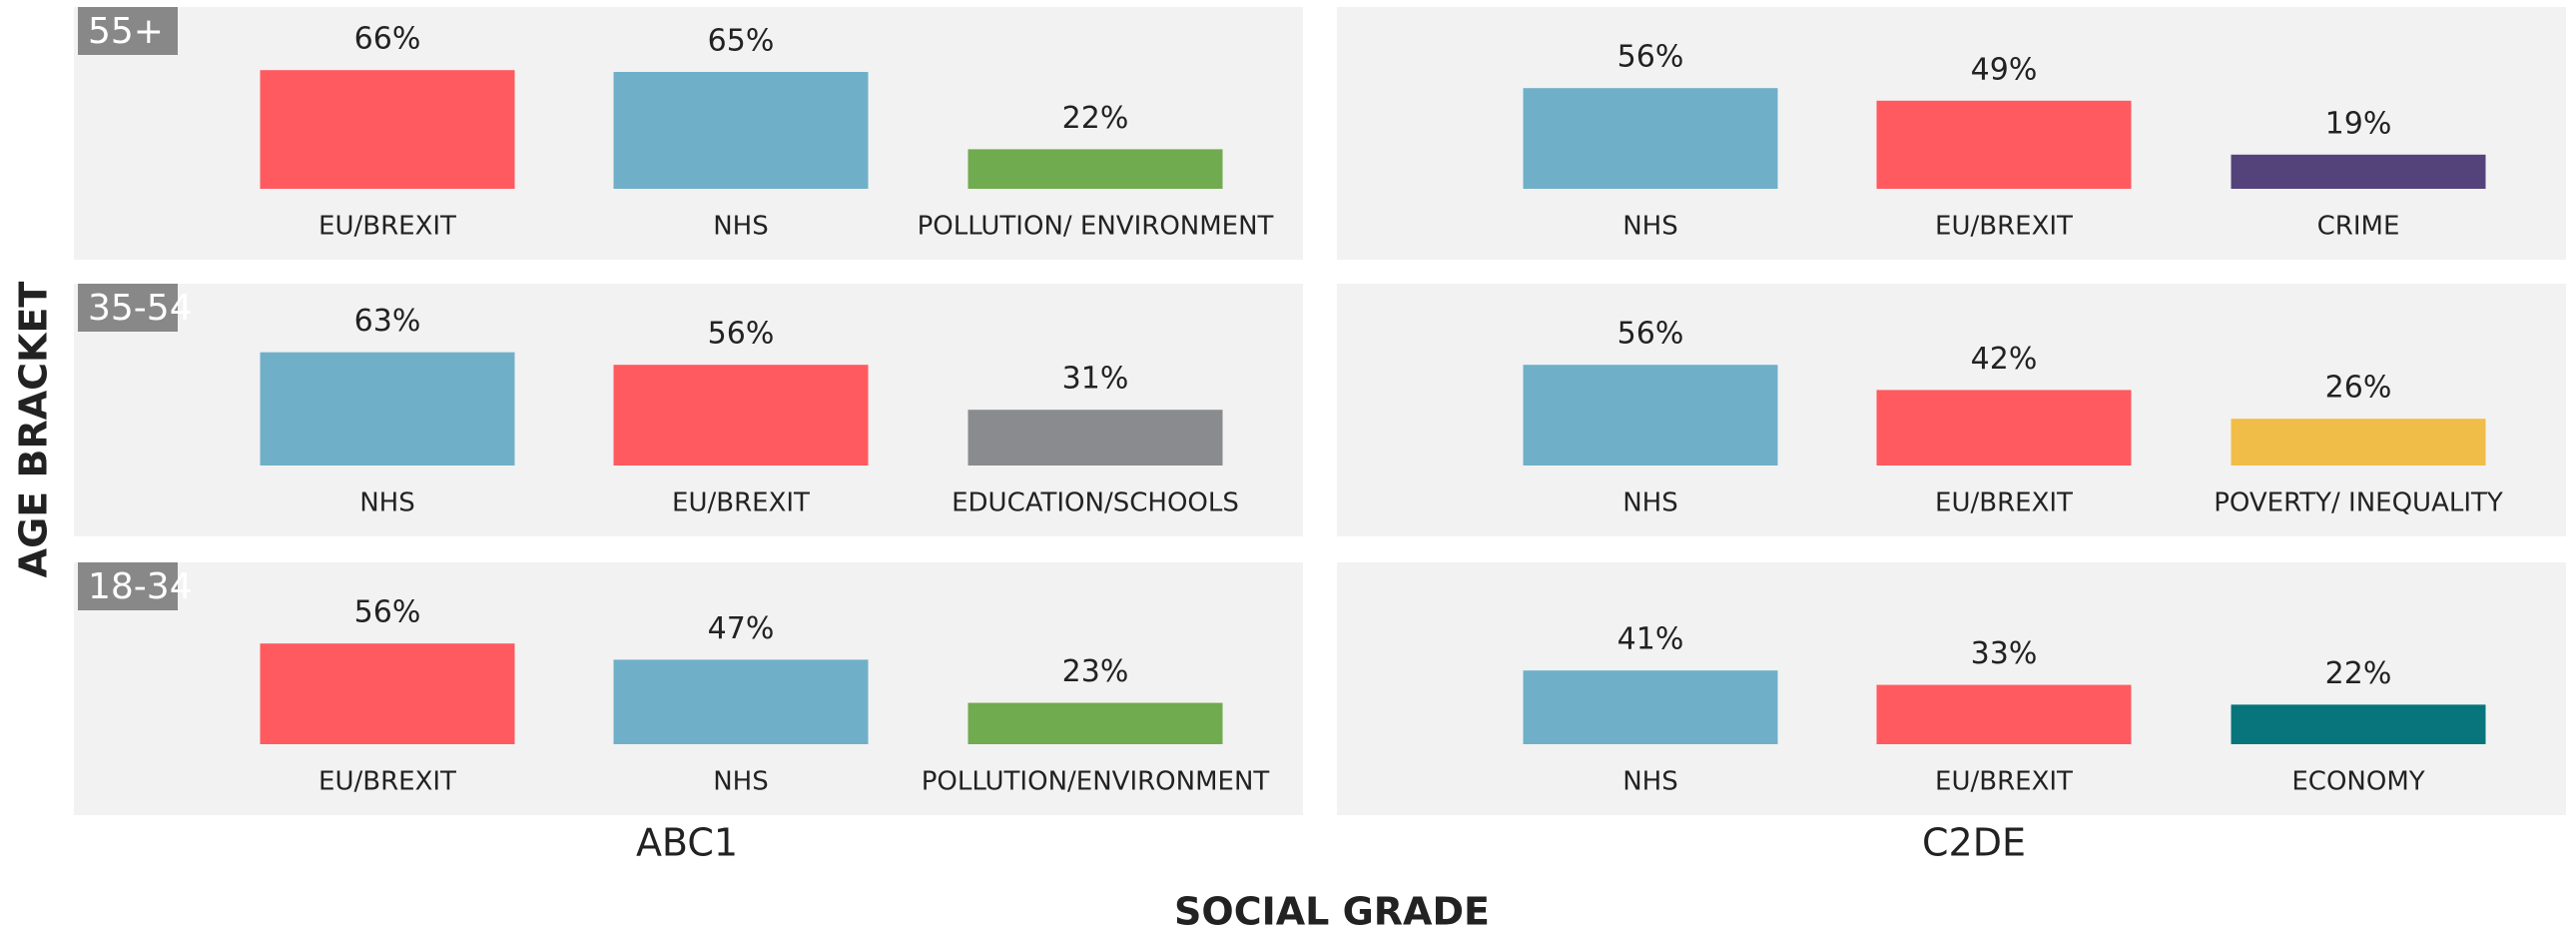 The width and height of the screenshot is (2576, 935). Describe the element at coordinates (1096, 227) in the screenshot. I see `category-label: POLLUTION/ ENVIRONMENT` at that location.